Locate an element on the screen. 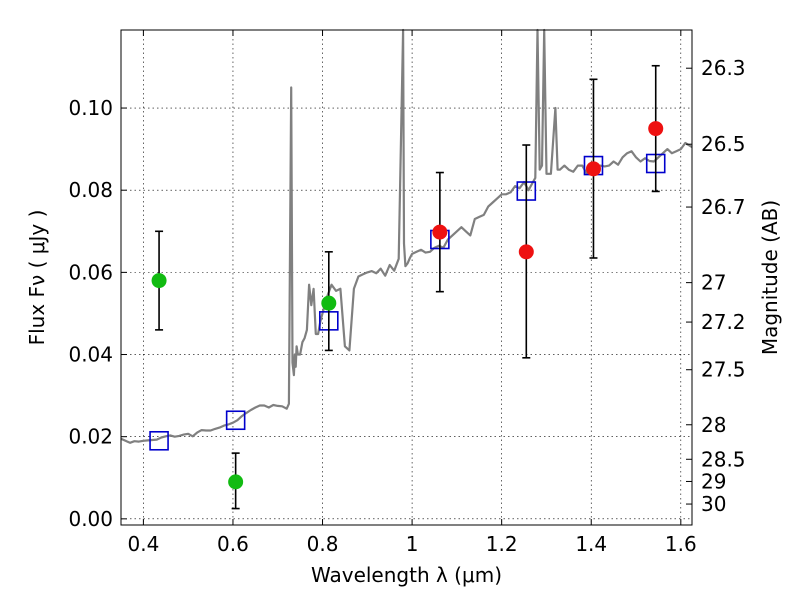 The height and width of the screenshot is (600, 800). right-tick-label: 27.2 is located at coordinates (723, 322).